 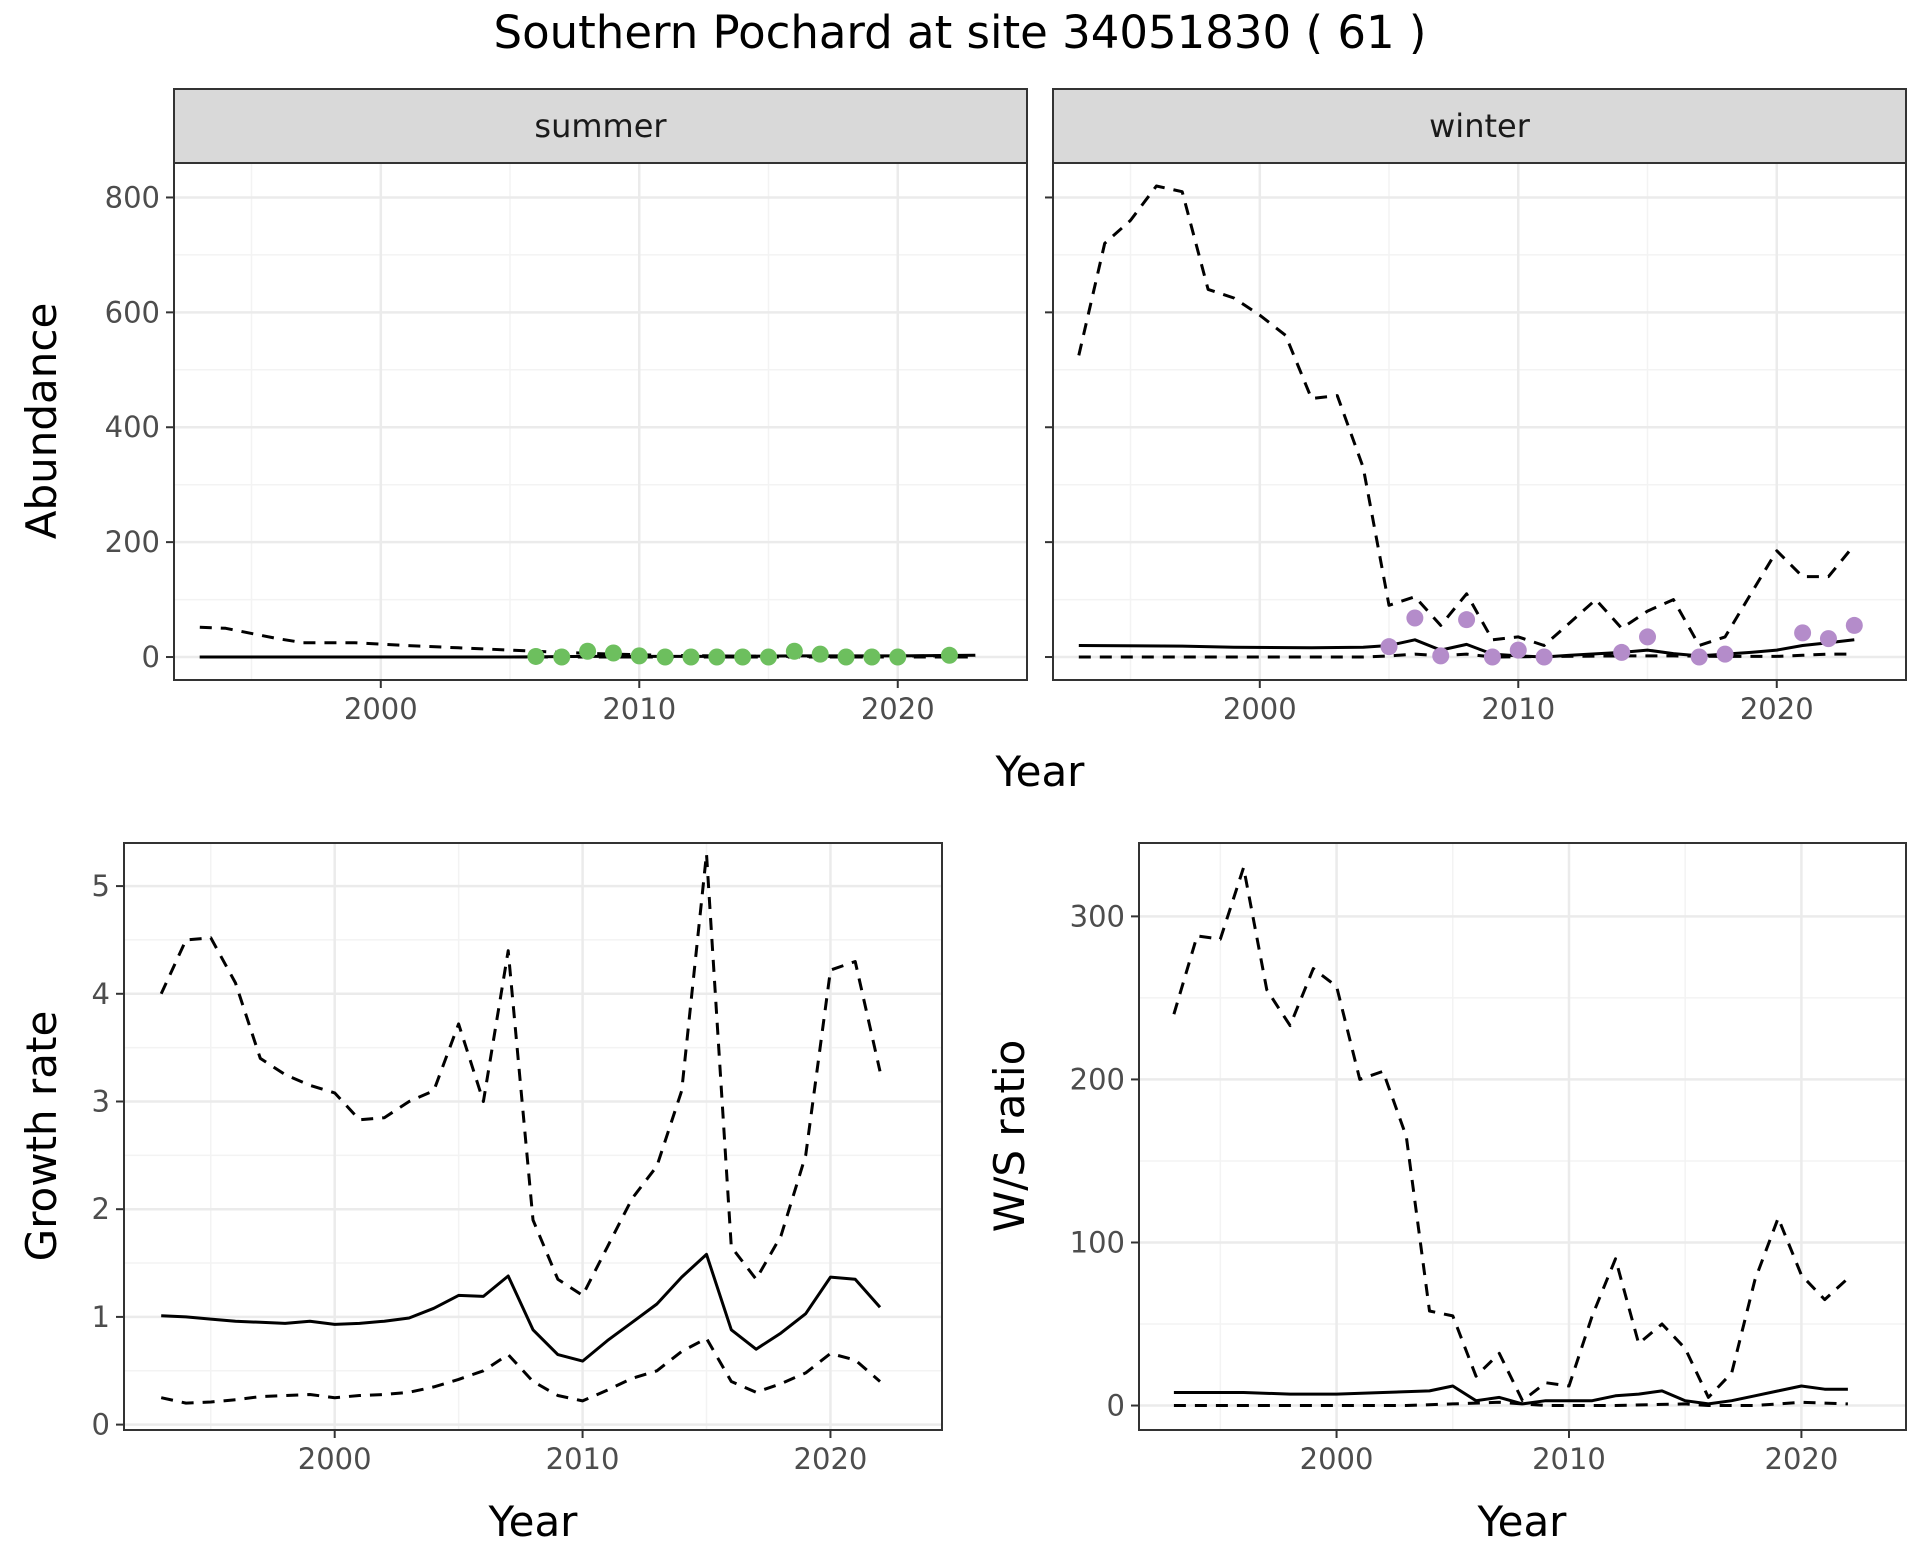 I want to click on y-tick-label: 3, so click(x=101, y=1101).